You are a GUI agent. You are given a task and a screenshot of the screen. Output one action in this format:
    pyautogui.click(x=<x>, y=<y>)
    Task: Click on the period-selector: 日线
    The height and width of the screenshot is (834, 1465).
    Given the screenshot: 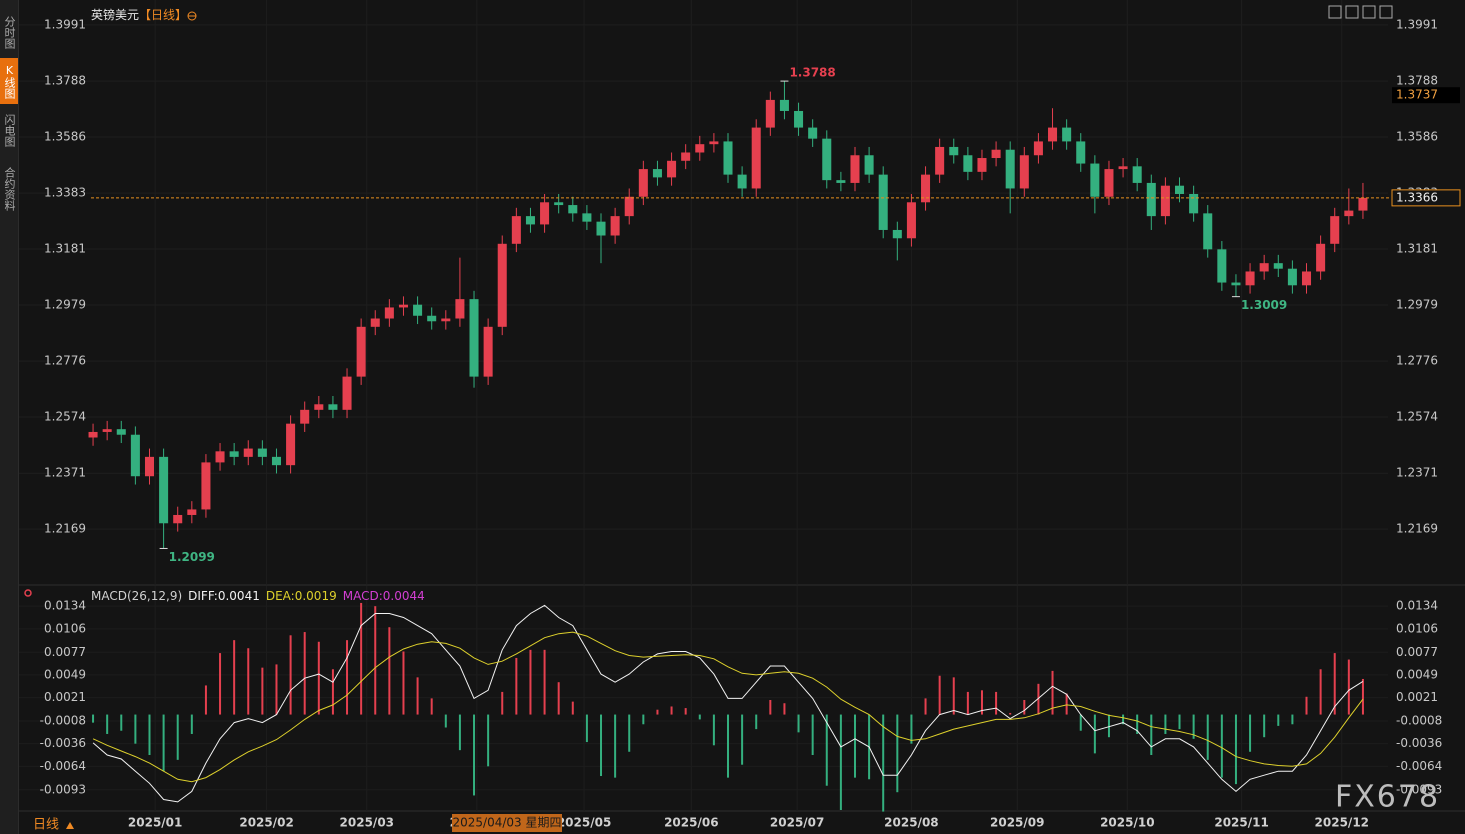 What is the action you would take?
    pyautogui.click(x=46, y=825)
    